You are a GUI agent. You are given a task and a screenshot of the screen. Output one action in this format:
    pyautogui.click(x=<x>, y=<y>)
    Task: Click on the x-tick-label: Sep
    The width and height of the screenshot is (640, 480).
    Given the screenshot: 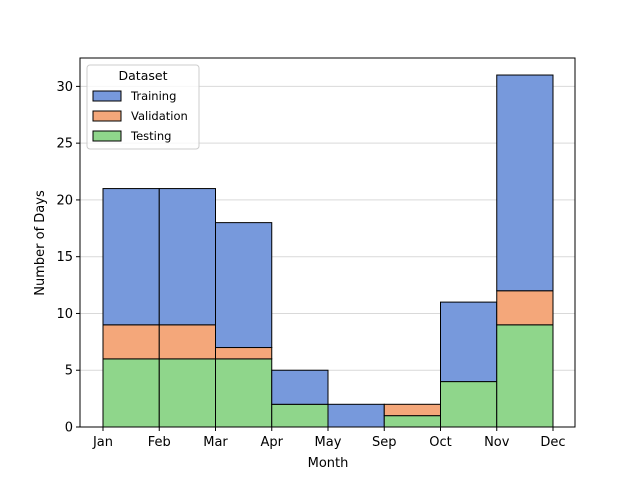 What is the action you would take?
    pyautogui.click(x=384, y=442)
    